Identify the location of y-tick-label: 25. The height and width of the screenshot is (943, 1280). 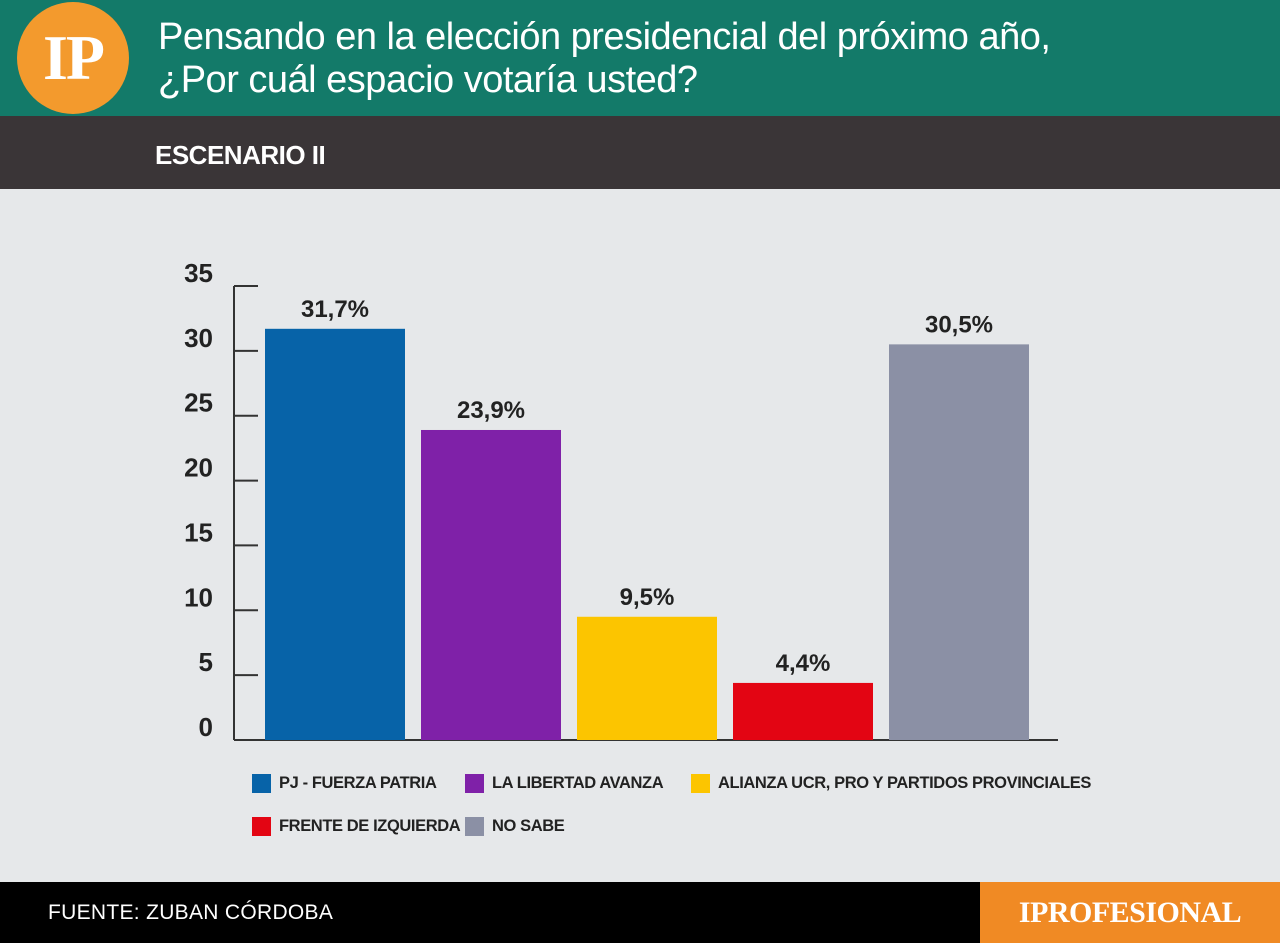
(198, 403).